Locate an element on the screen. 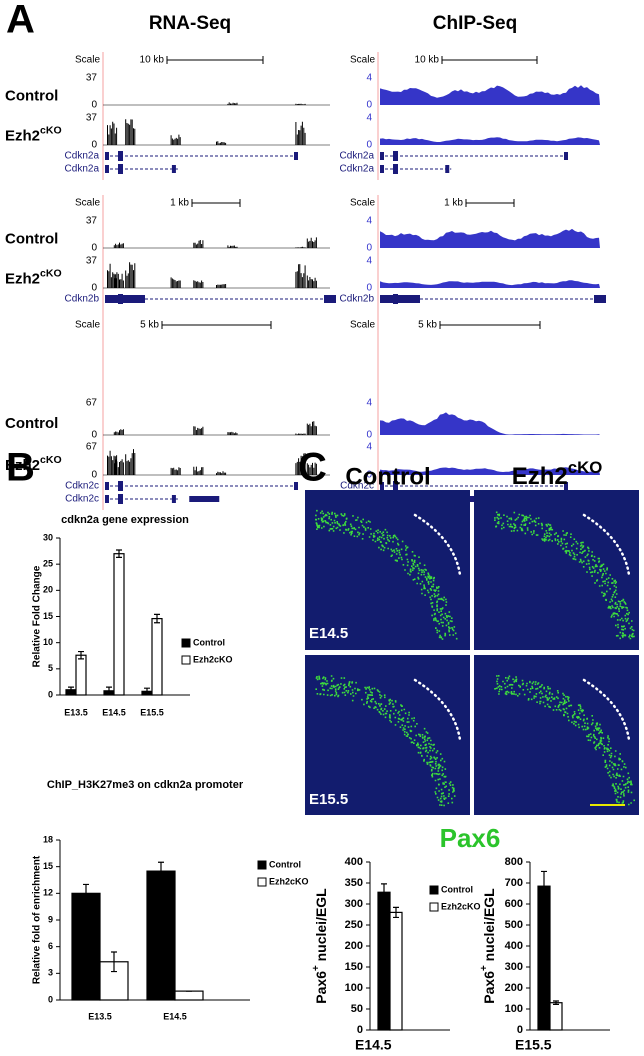  column-label: Ezh2cKO is located at coordinates (557, 474).